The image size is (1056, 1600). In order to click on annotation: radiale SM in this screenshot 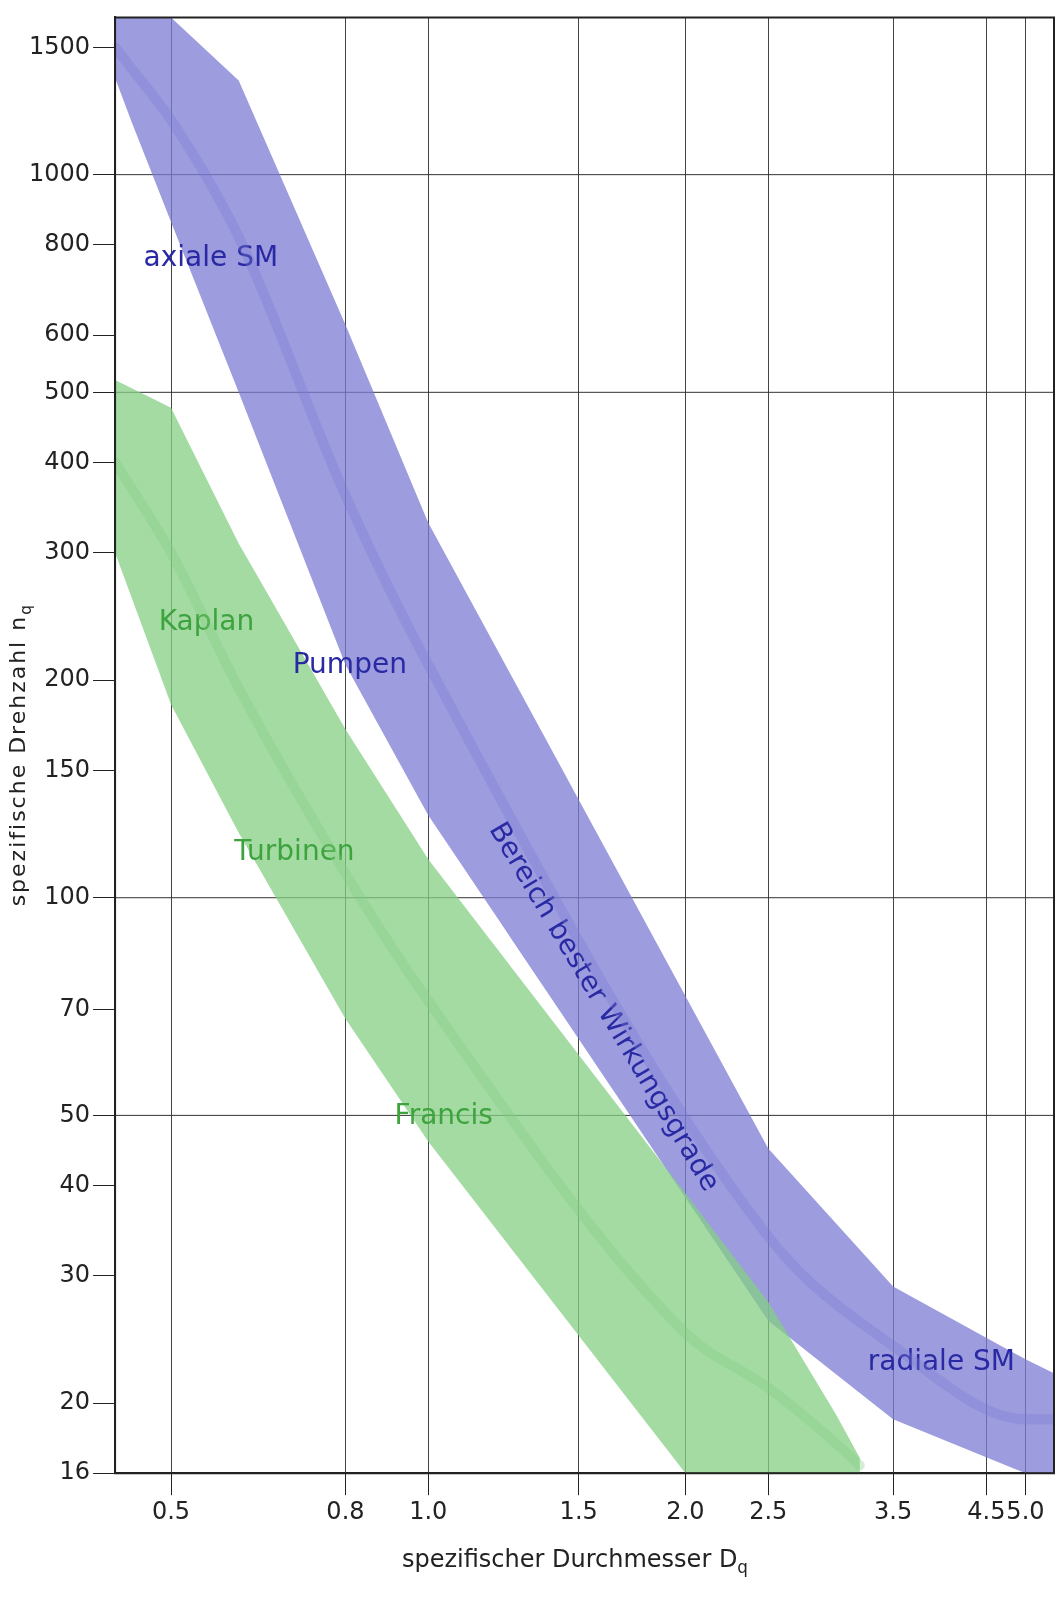, I will do `click(941, 1360)`.